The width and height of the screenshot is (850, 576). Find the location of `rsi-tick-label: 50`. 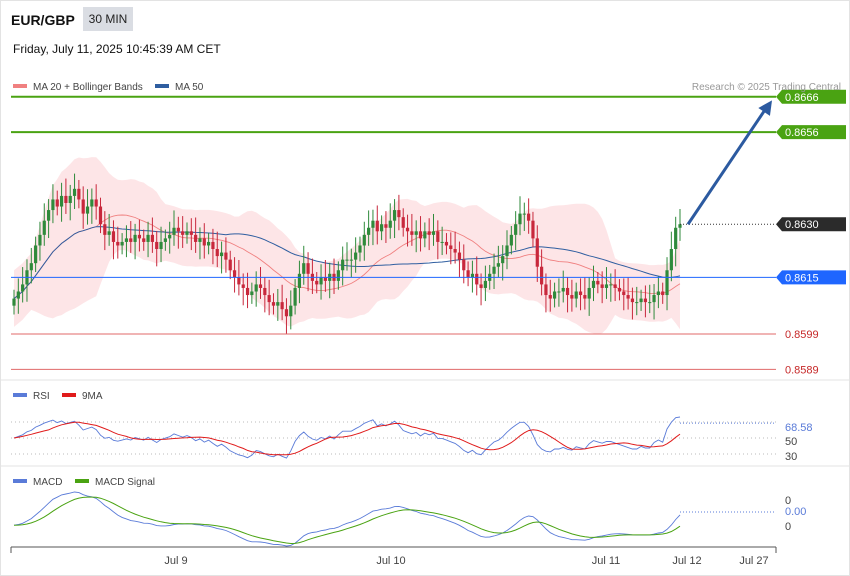

rsi-tick-label: 50 is located at coordinates (791, 442).